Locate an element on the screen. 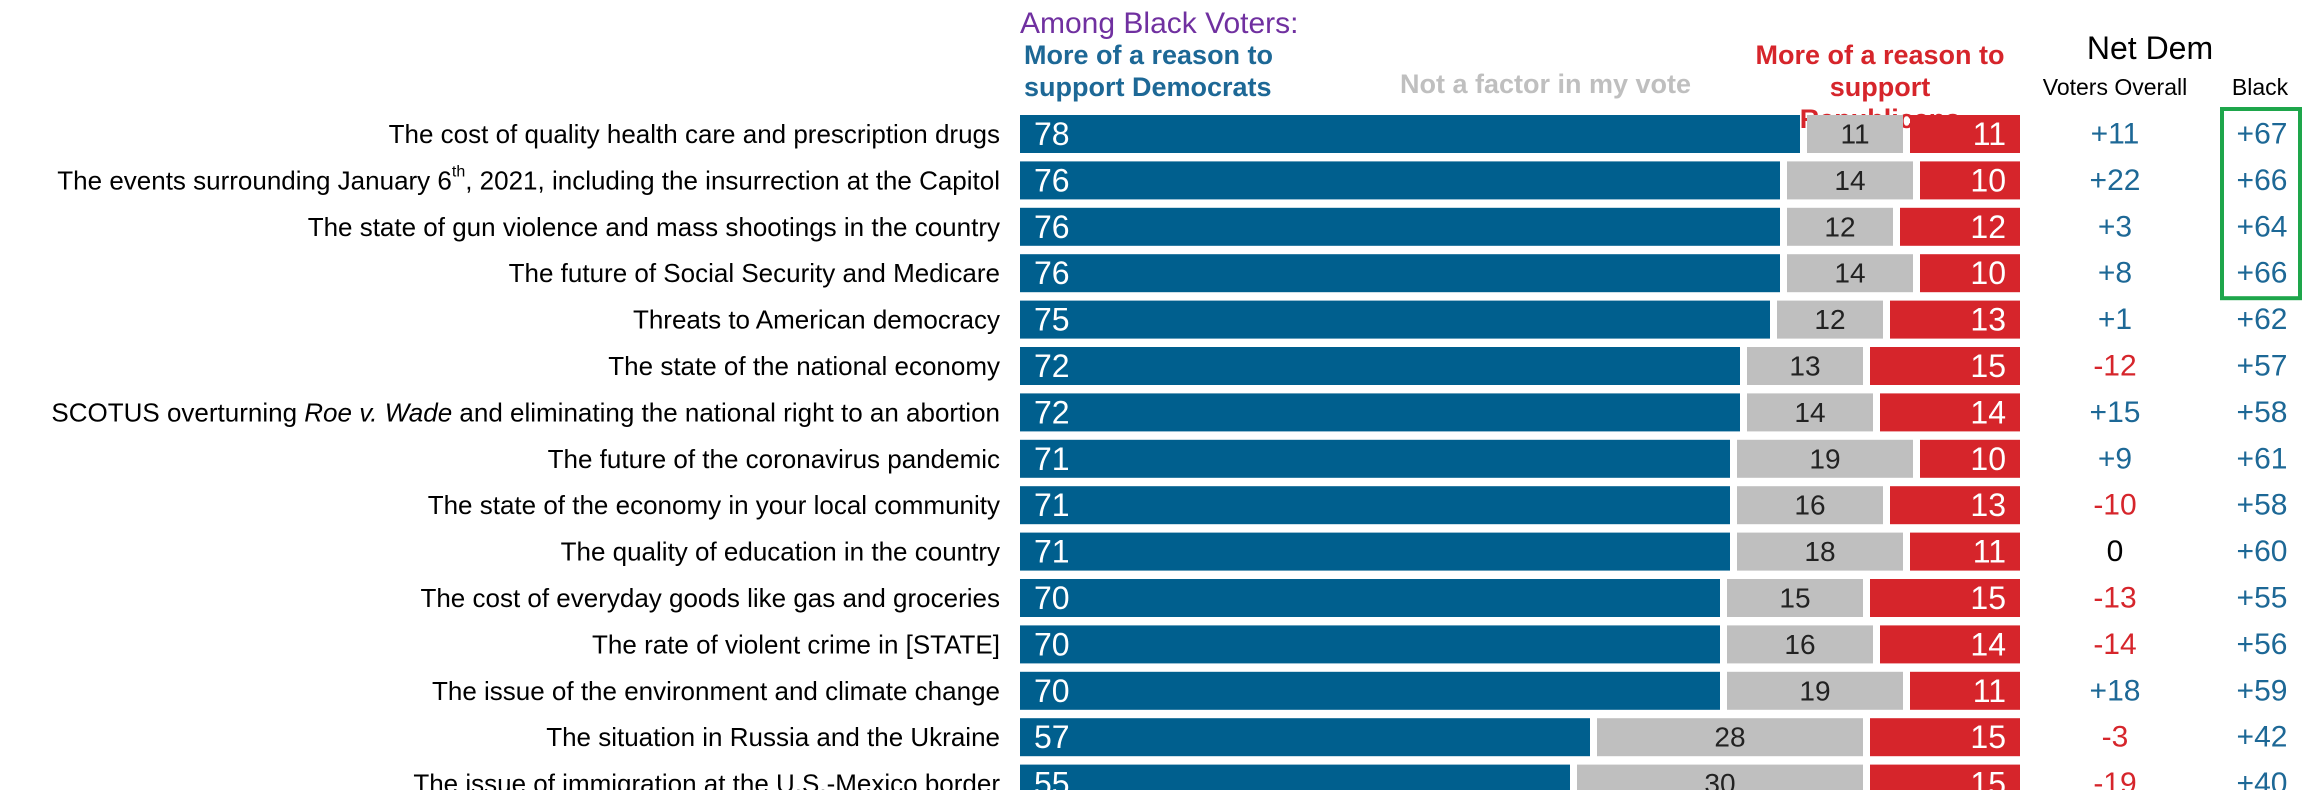 The height and width of the screenshot is (790, 2320). category-label: Threats to American democracy is located at coordinates (816, 320).